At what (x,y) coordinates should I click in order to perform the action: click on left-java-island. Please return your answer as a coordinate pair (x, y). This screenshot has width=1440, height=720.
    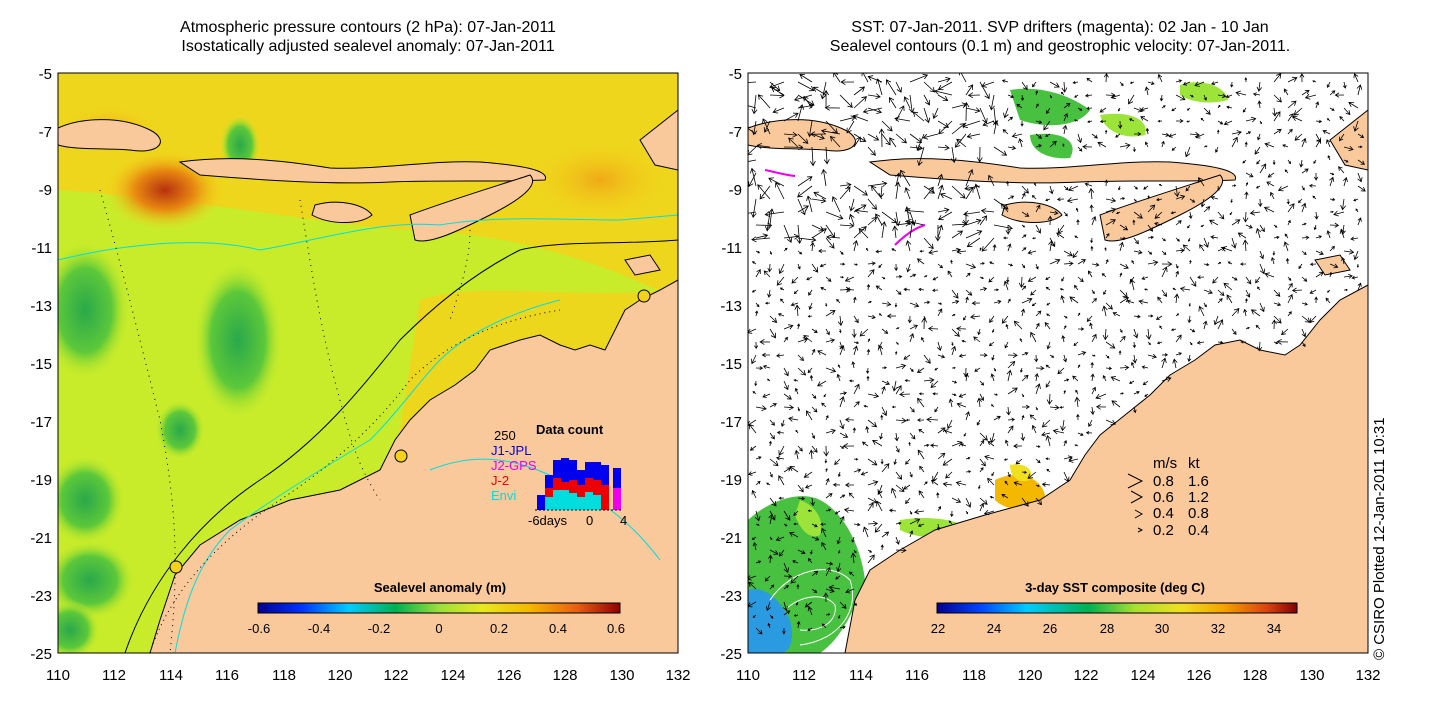
    Looking at the image, I should click on (109, 135).